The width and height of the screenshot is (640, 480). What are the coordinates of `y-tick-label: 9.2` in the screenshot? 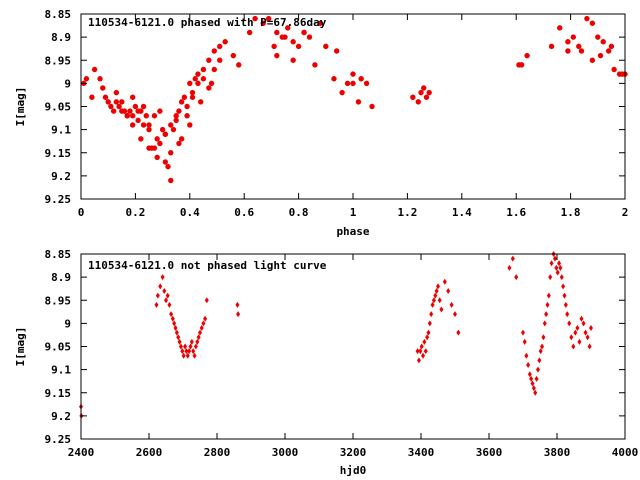 It's located at (61, 416).